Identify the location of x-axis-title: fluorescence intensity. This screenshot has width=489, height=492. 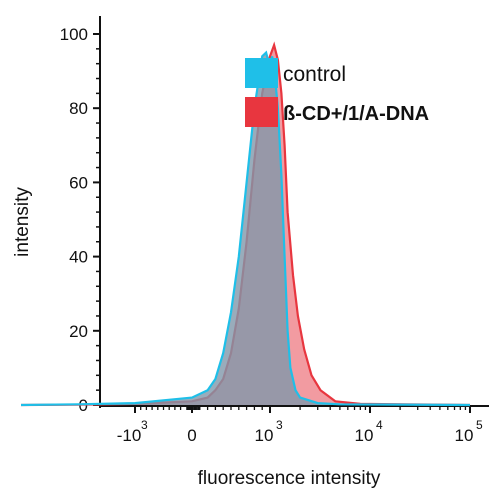
(289, 478).